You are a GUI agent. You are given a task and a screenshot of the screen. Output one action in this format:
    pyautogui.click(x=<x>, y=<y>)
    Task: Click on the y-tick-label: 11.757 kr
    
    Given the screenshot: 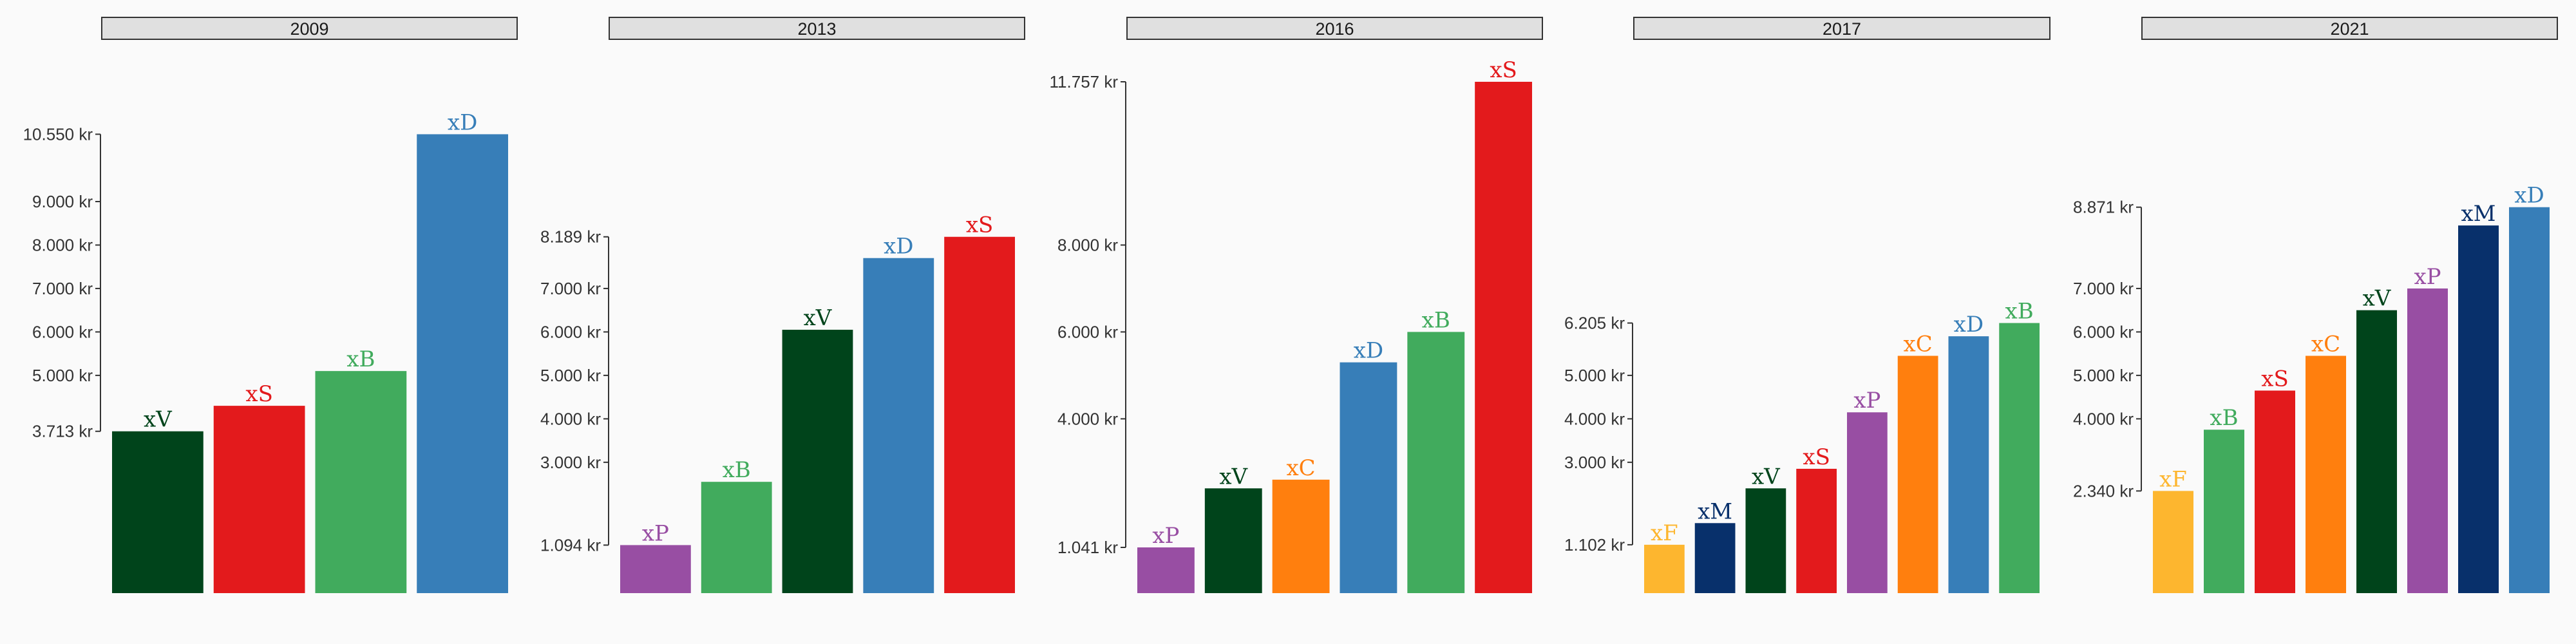 What is the action you would take?
    pyautogui.click(x=1084, y=81)
    